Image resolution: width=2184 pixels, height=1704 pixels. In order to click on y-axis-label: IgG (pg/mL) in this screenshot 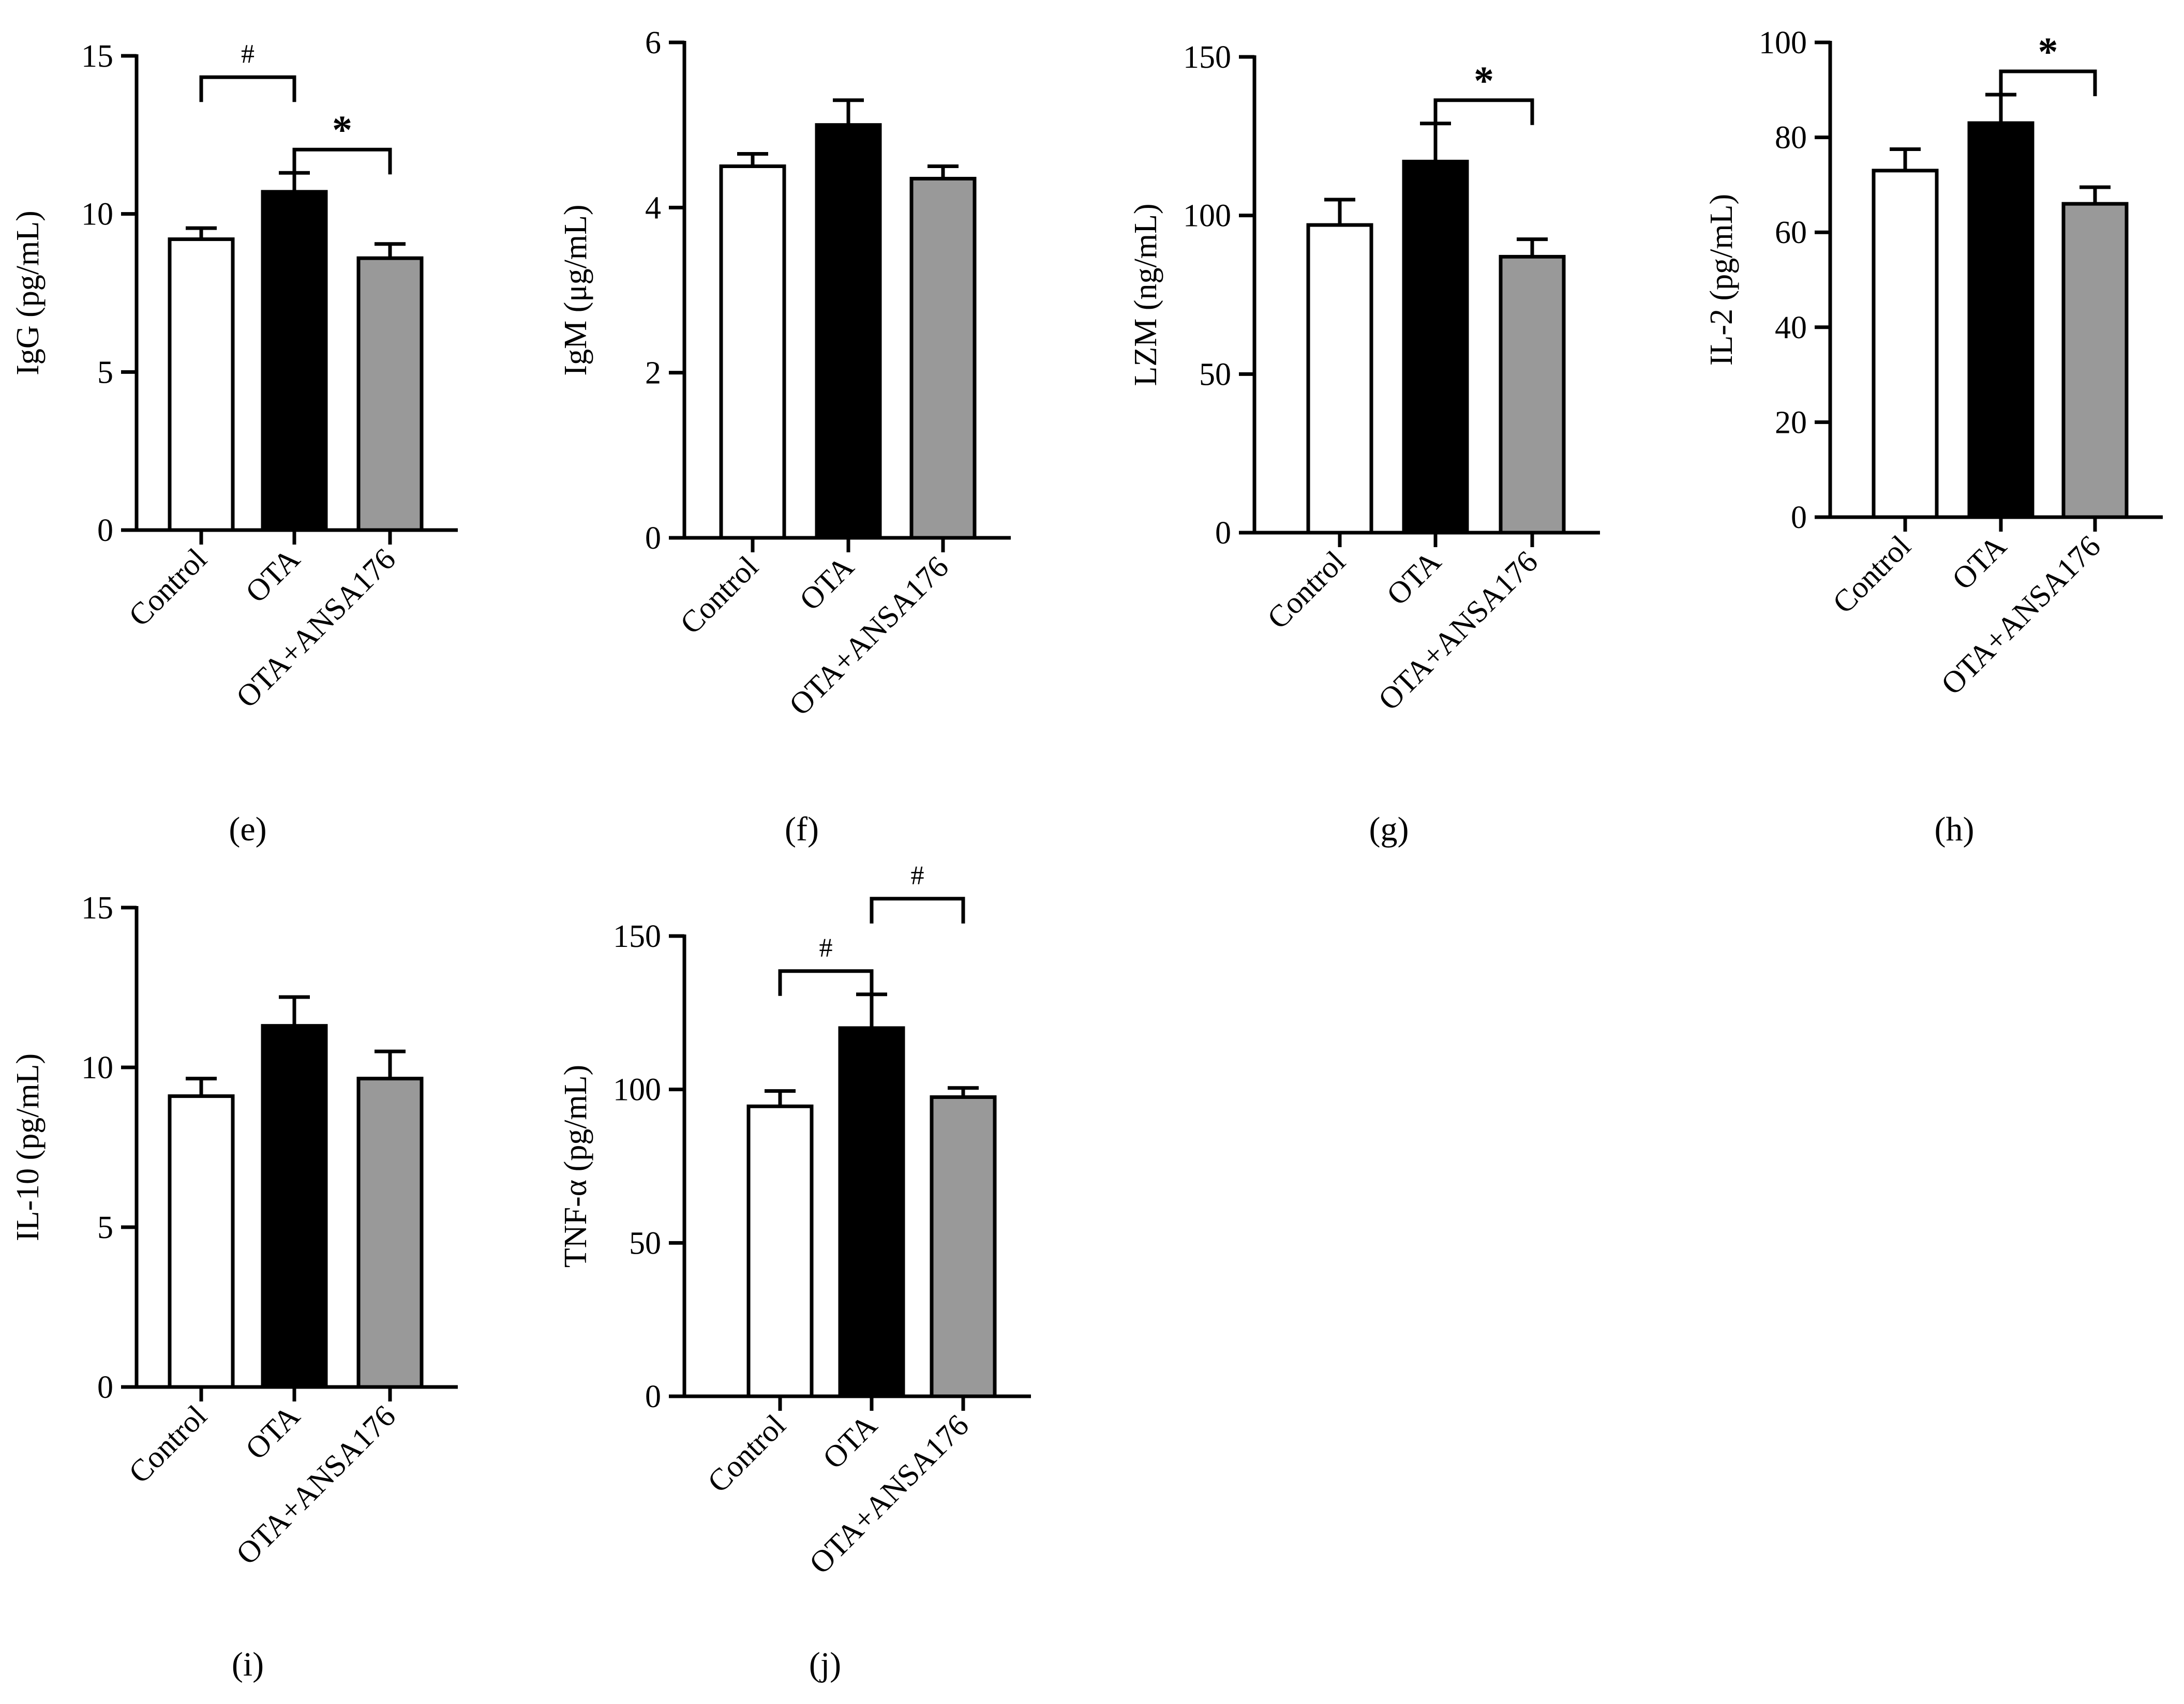, I will do `click(28, 293)`.